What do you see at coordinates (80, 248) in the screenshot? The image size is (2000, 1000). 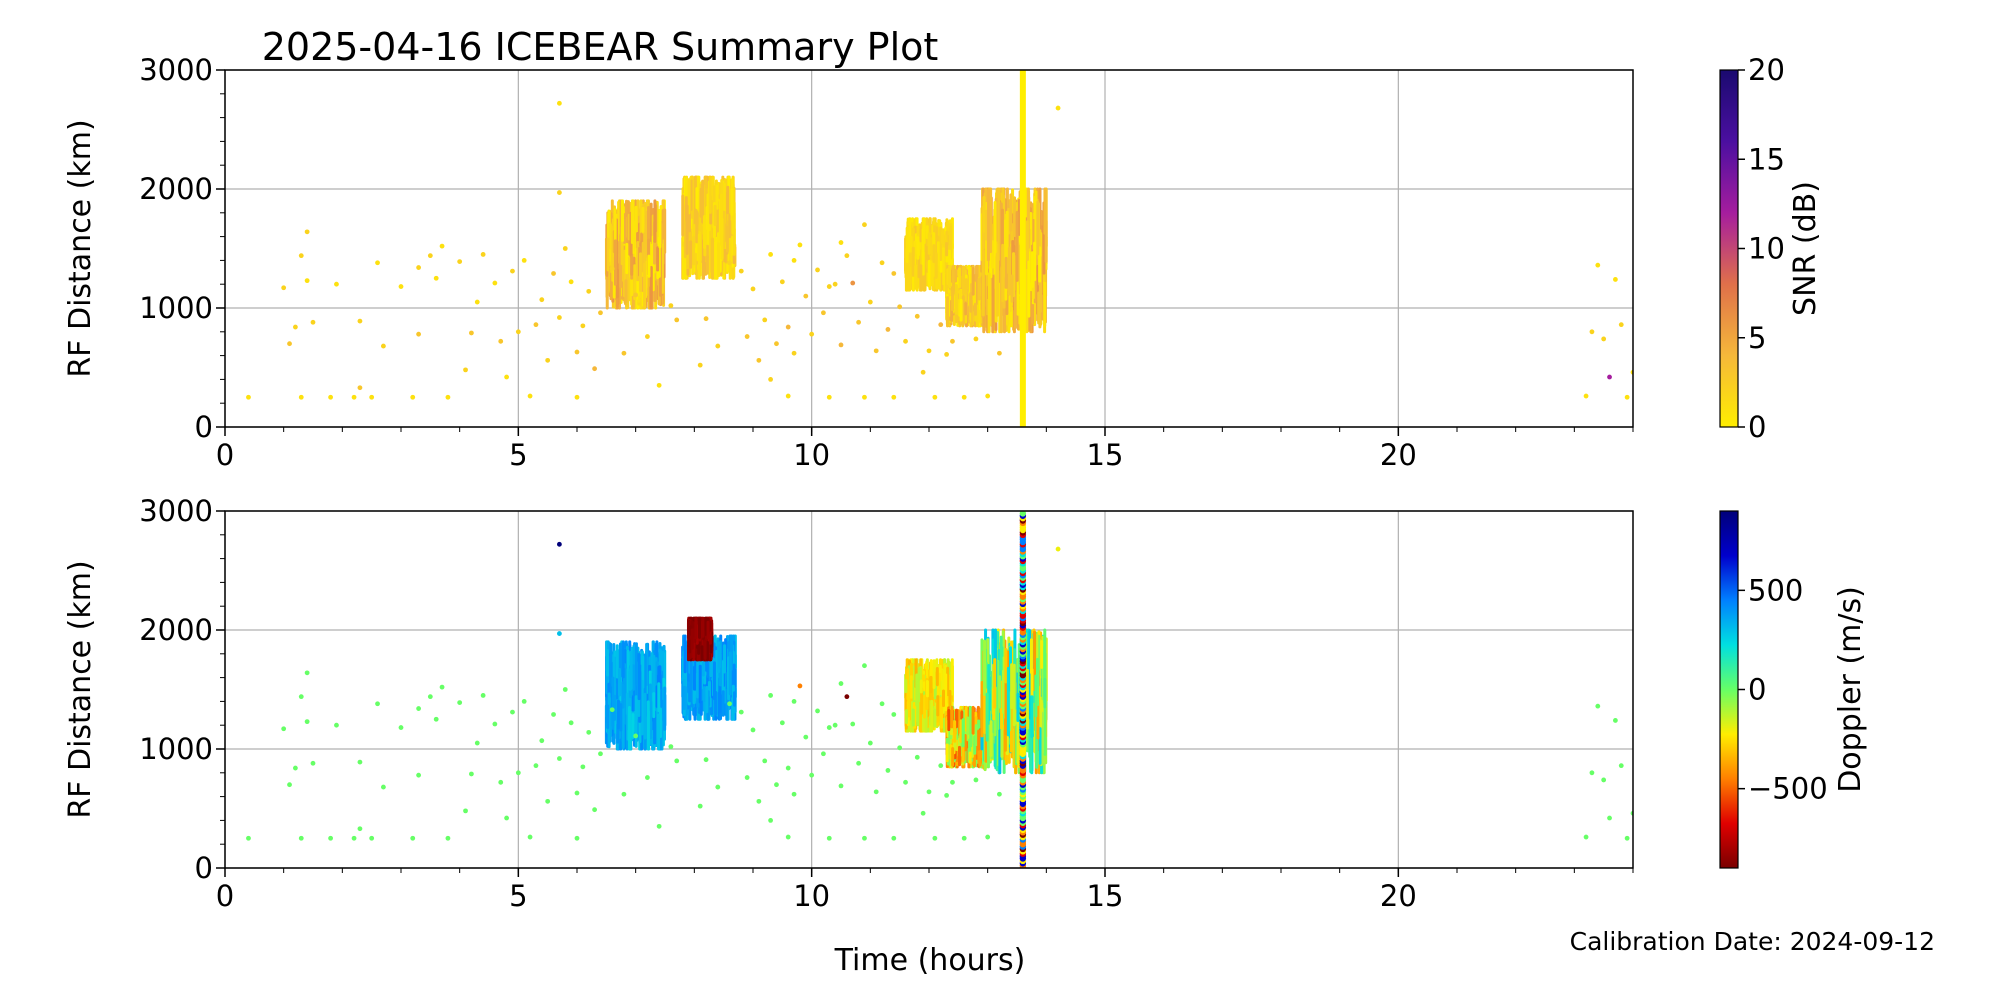 I see `y-axis-label: RF Distance (km)` at bounding box center [80, 248].